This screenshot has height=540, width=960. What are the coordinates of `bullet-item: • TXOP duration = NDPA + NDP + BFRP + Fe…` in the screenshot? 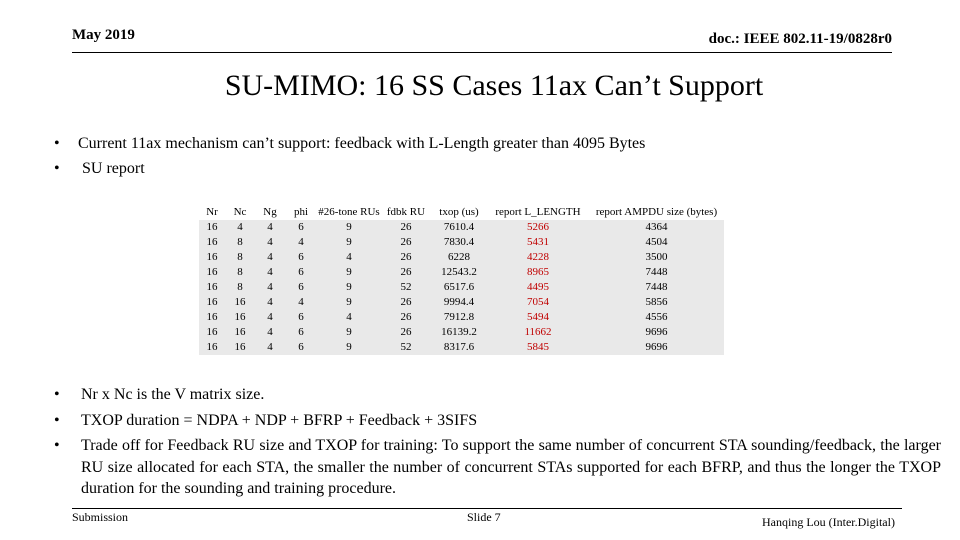 It's located at (497, 421).